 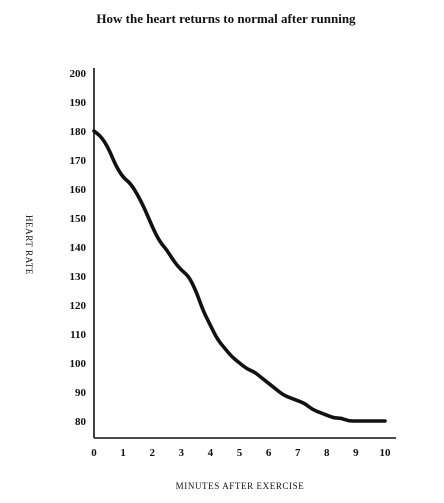 I want to click on y-tick-label: 120, so click(x=78, y=306).